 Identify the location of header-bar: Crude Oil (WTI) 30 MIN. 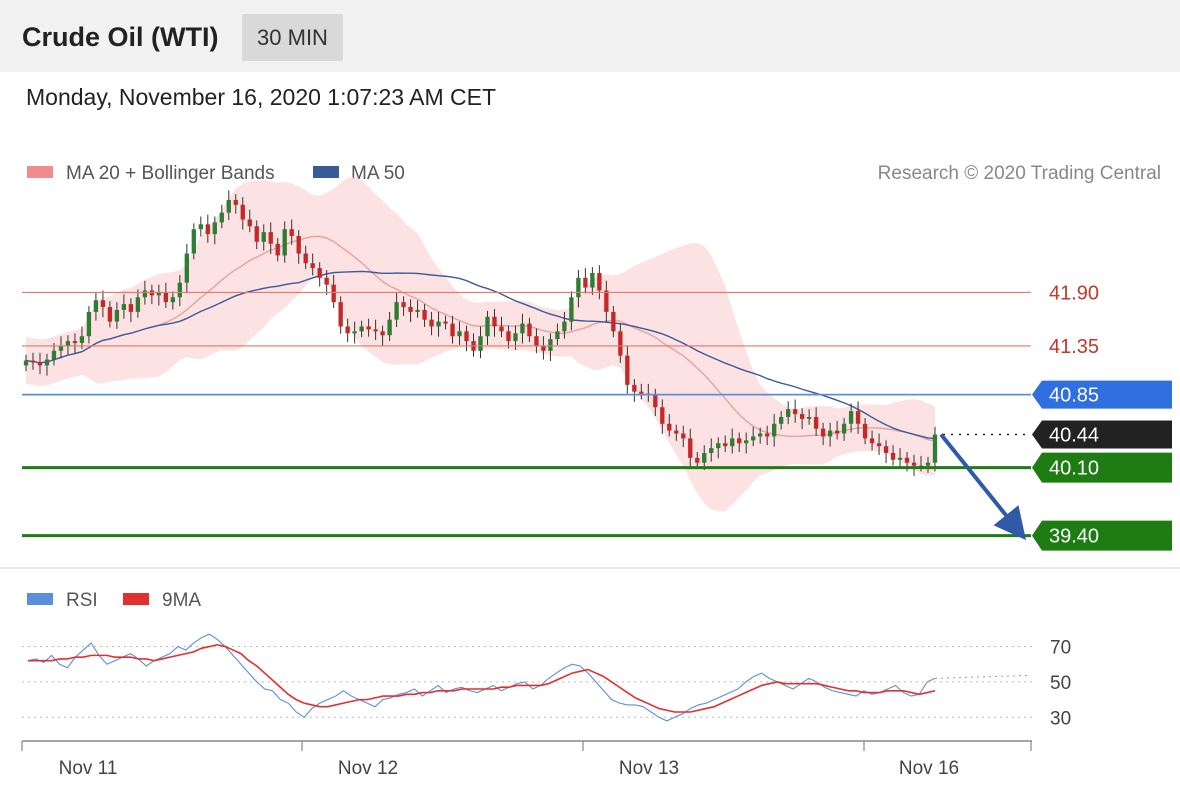
(590, 36).